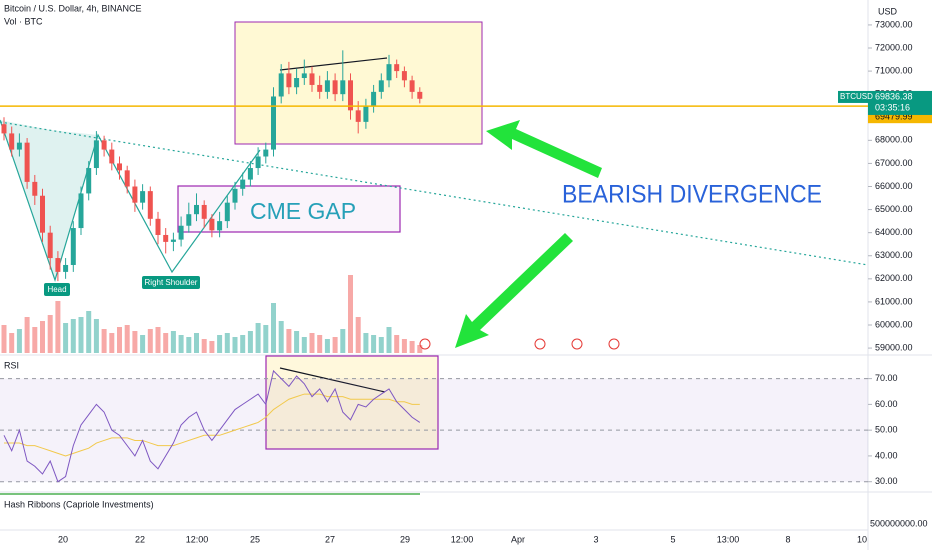 The image size is (932, 550). Describe the element at coordinates (894, 70) in the screenshot. I see `y-tick-label: 71000.00` at that location.